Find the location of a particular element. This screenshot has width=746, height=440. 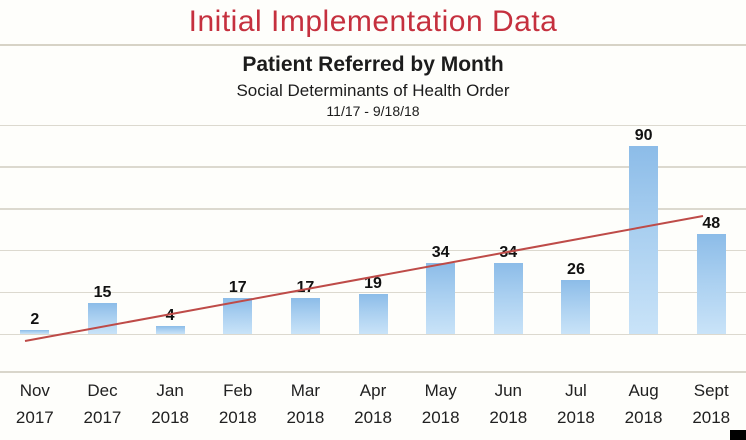

month-label: Mar is located at coordinates (305, 390).